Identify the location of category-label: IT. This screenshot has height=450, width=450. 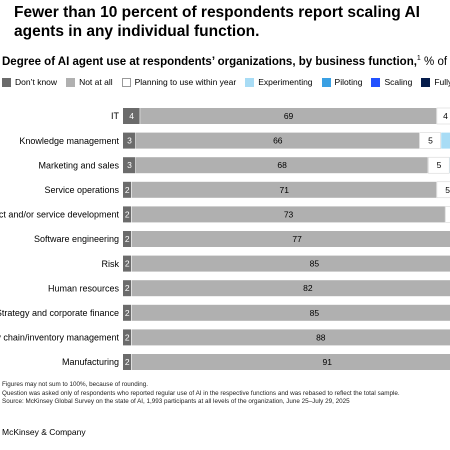
(115, 116).